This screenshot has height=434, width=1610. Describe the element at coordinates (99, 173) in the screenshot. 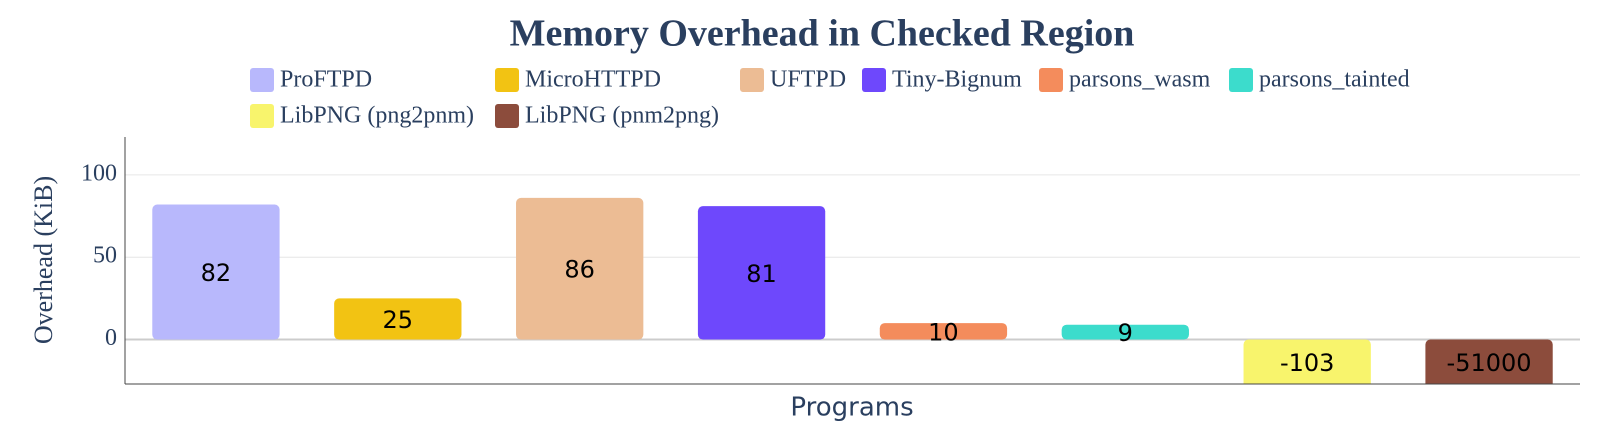

I see `y-tick-label: 100` at that location.